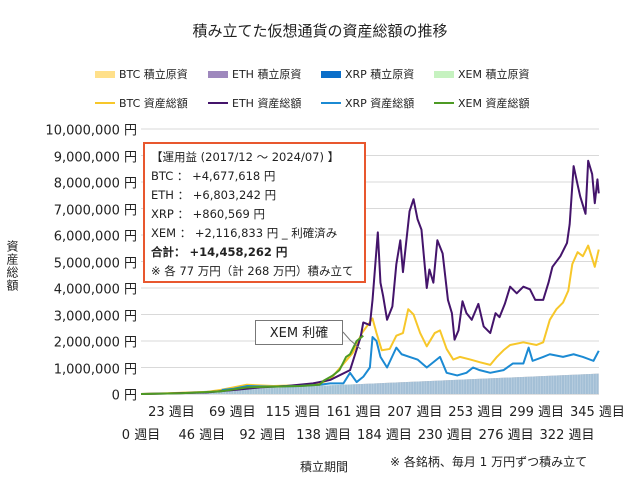 The image size is (640, 480). Describe the element at coordinates (95, 343) in the screenshot. I see `y-tick-label: 2,000,000 円` at that location.